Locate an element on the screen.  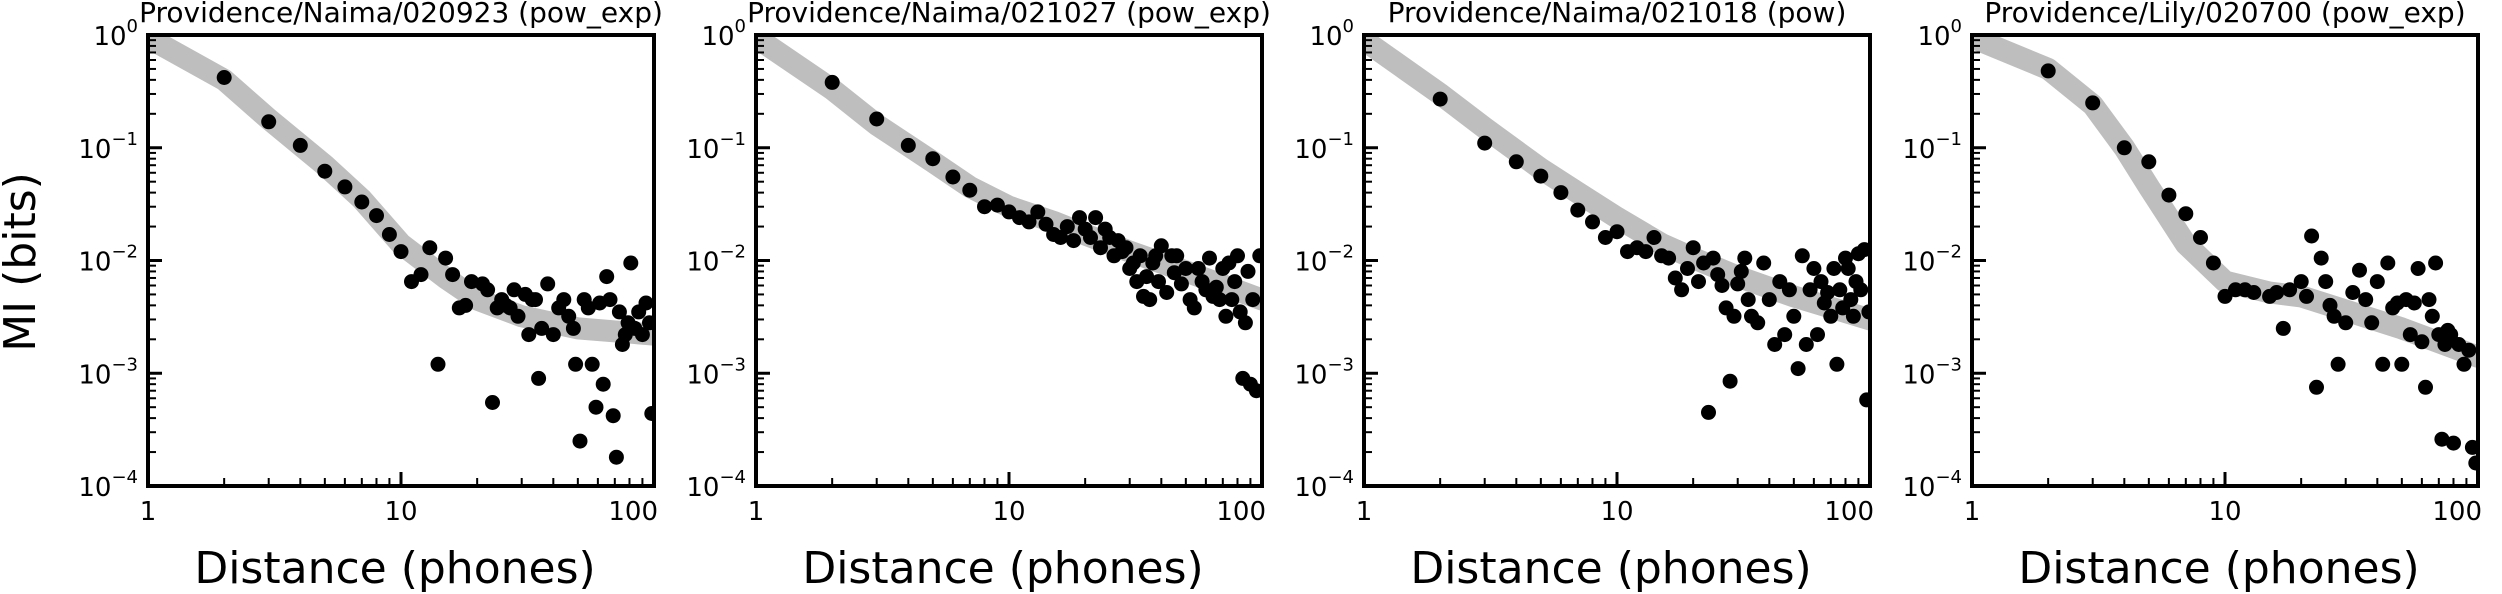
y-tick-exponent: −4 is located at coordinates (732, 477).